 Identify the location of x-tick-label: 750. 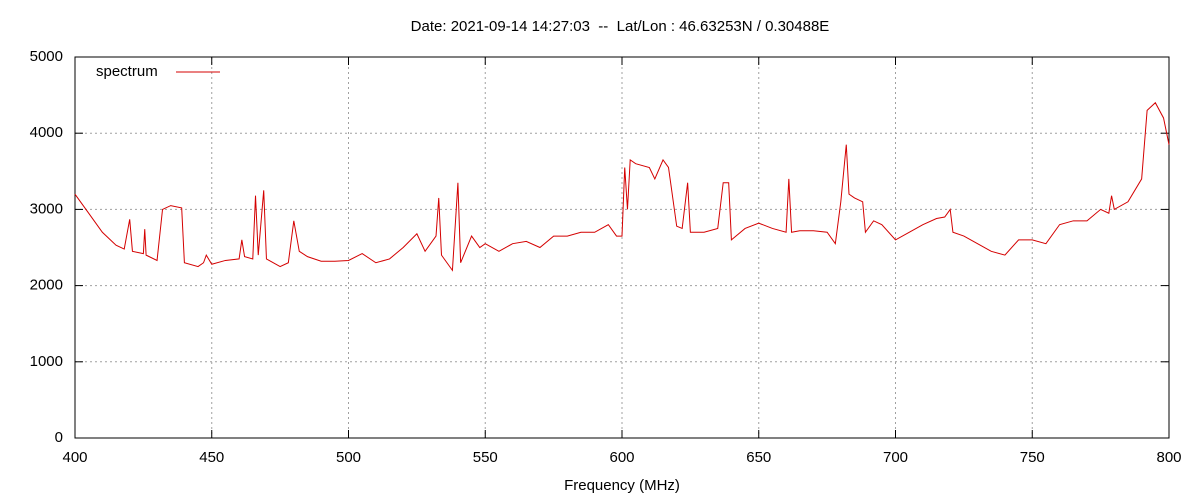
(1032, 457).